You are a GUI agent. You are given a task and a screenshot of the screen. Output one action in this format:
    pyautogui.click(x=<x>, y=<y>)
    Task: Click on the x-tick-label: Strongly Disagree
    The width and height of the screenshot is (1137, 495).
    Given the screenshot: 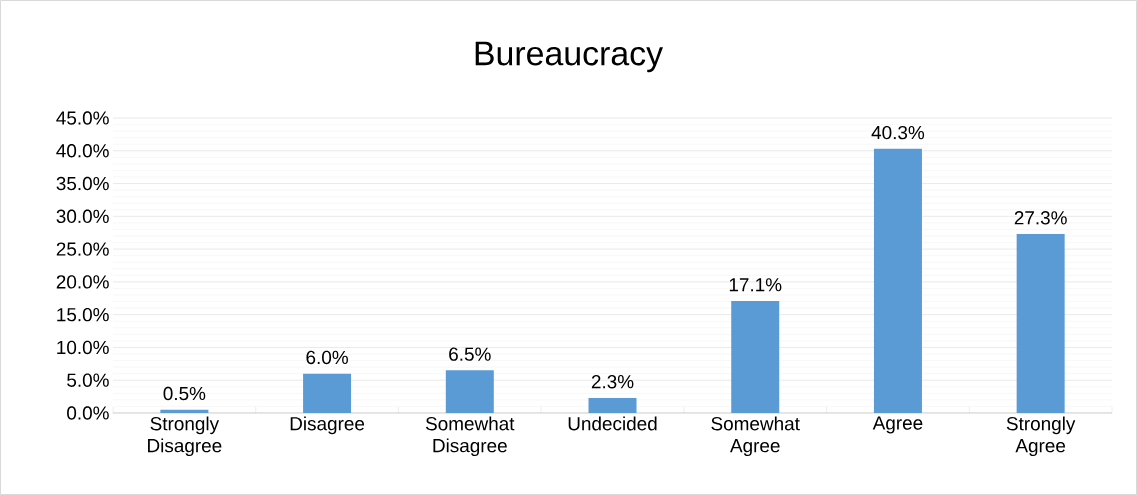 What is the action you would take?
    pyautogui.click(x=185, y=436)
    